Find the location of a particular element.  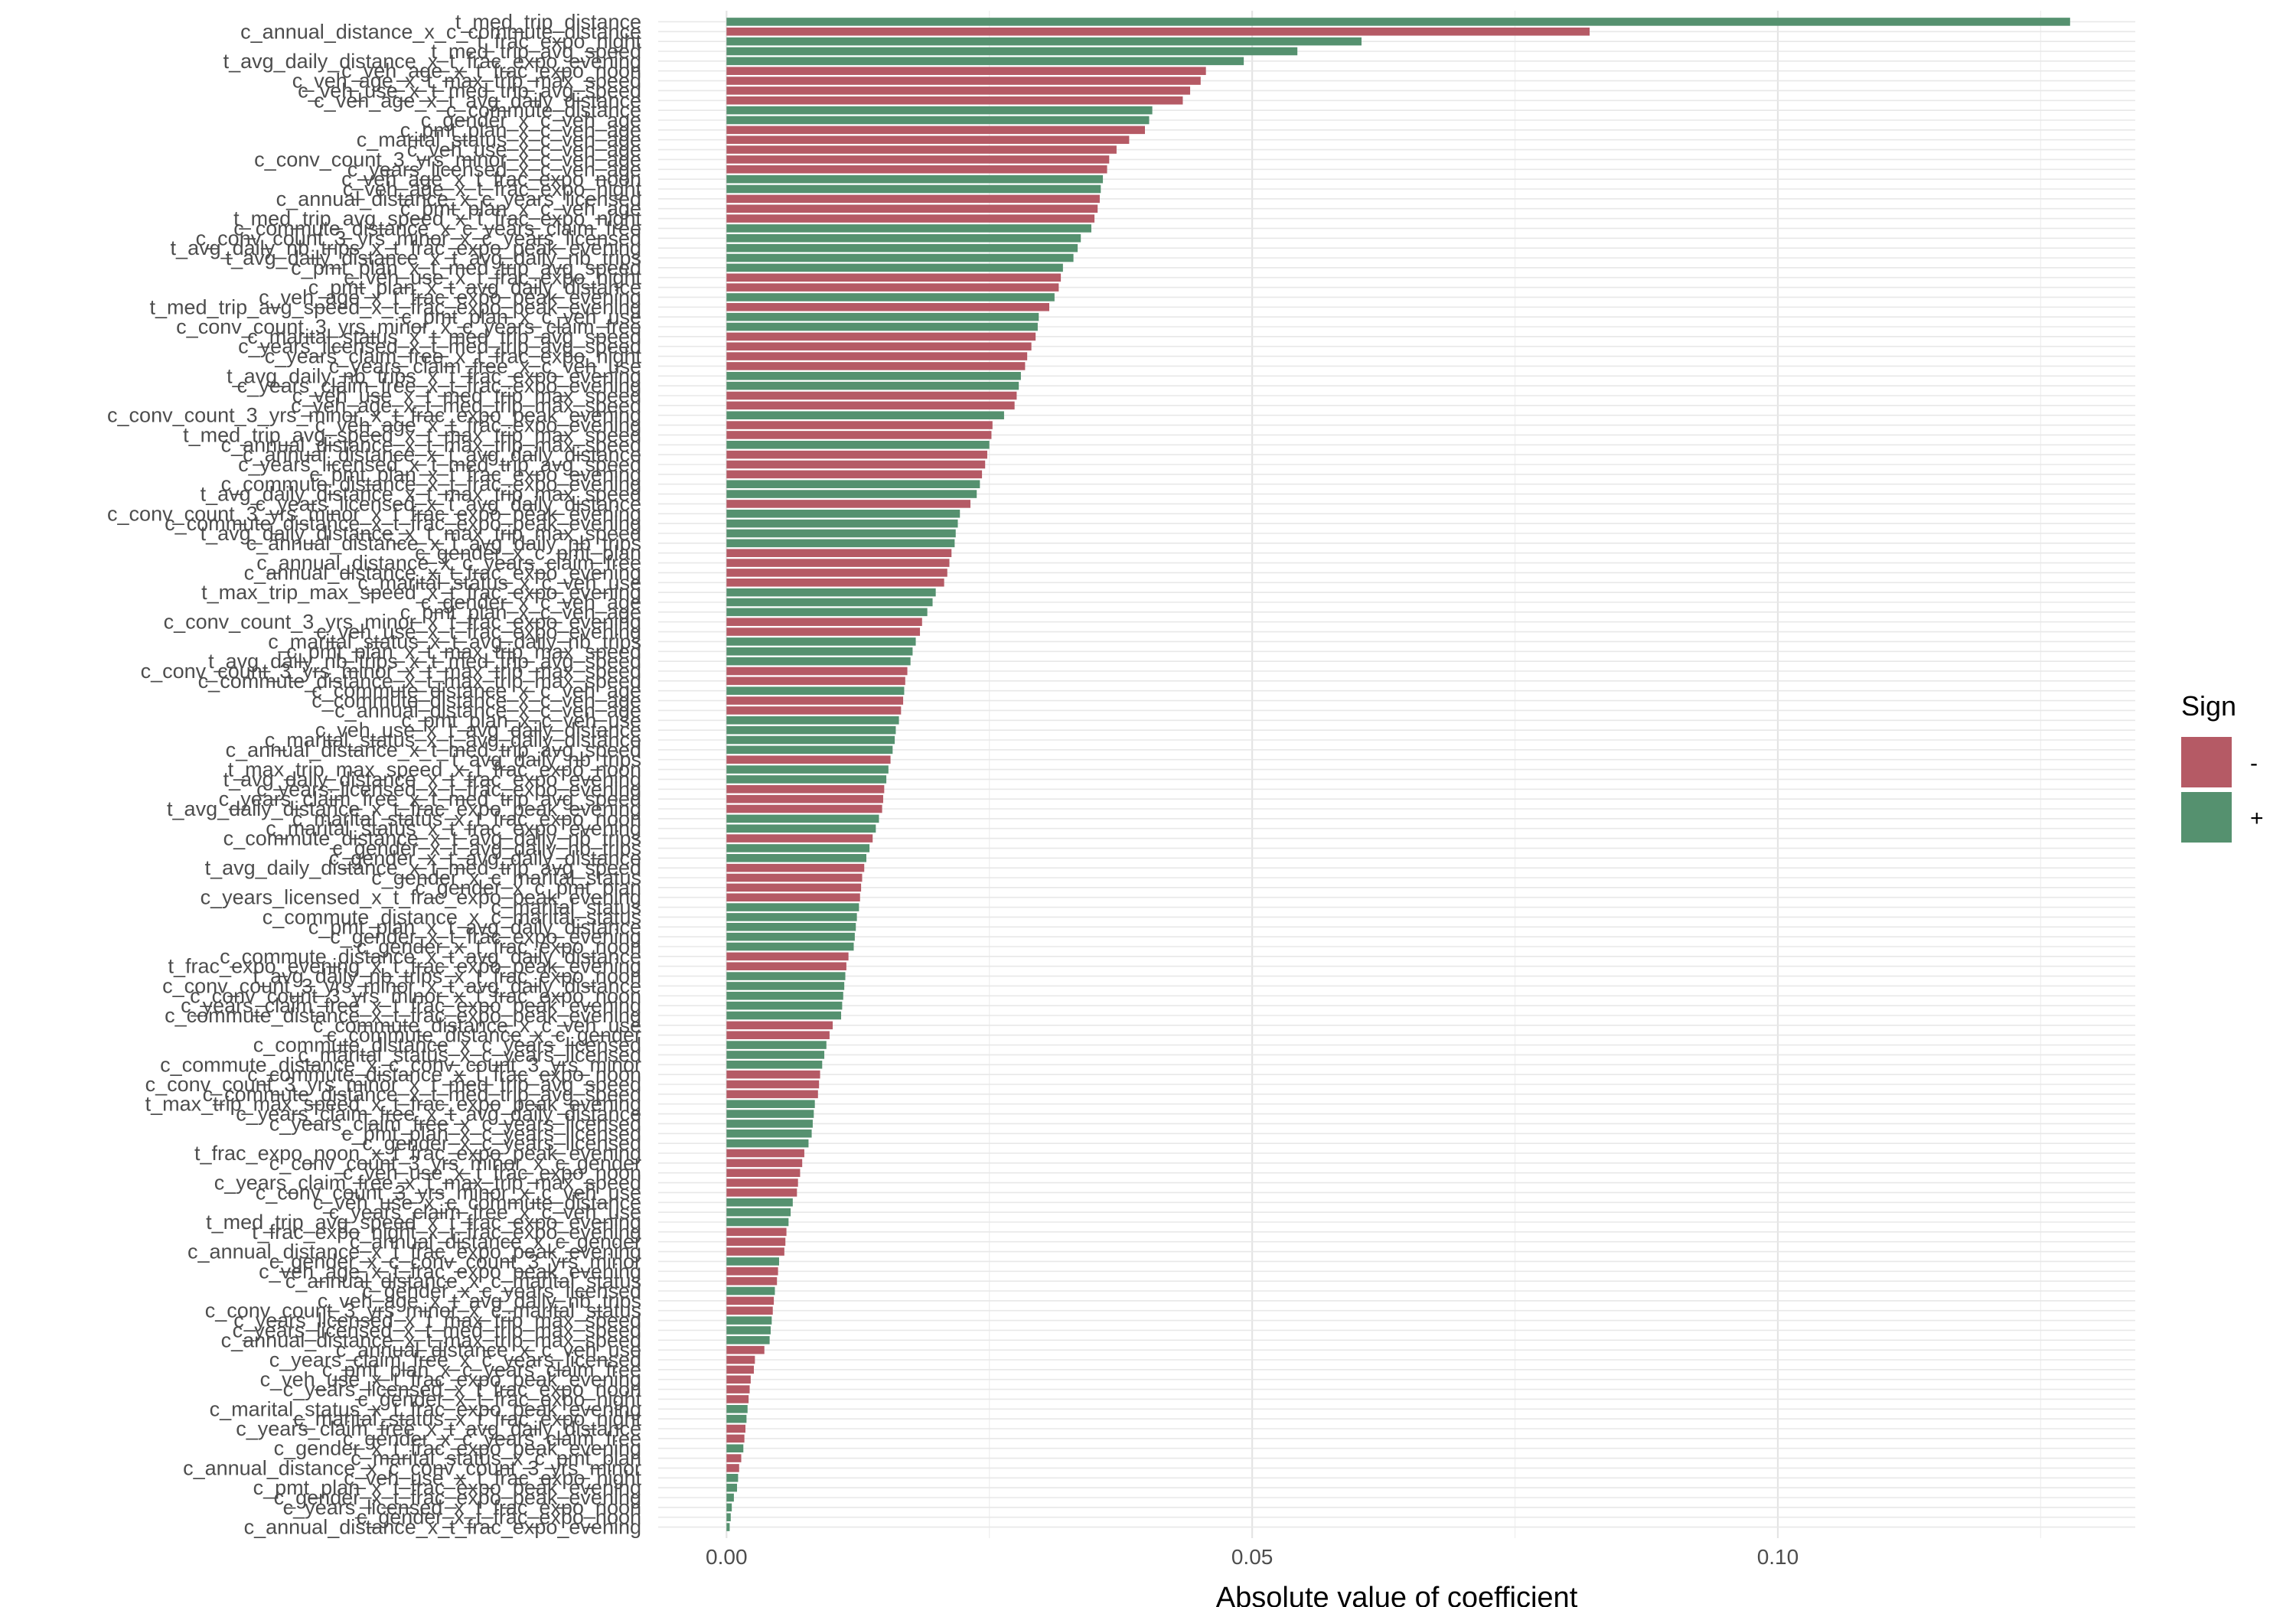

y-tick-label: c_gender_x_c_years_claim_free is located at coordinates (492, 1438).